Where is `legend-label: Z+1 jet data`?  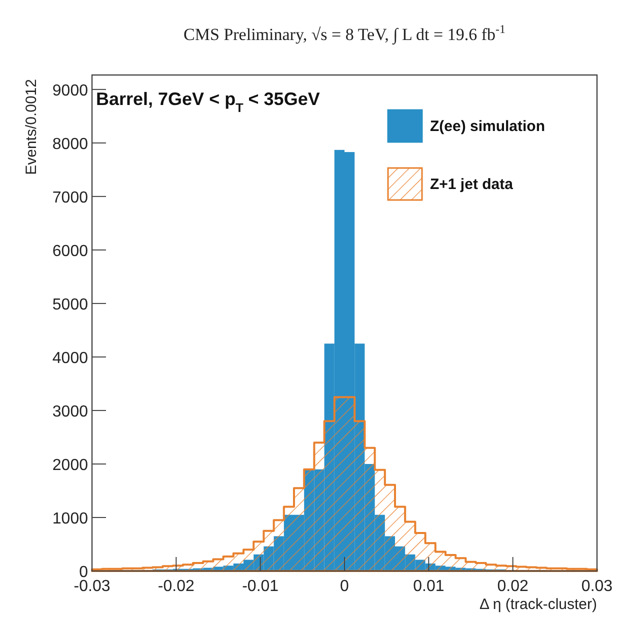 legend-label: Z+1 jet data is located at coordinates (472, 184).